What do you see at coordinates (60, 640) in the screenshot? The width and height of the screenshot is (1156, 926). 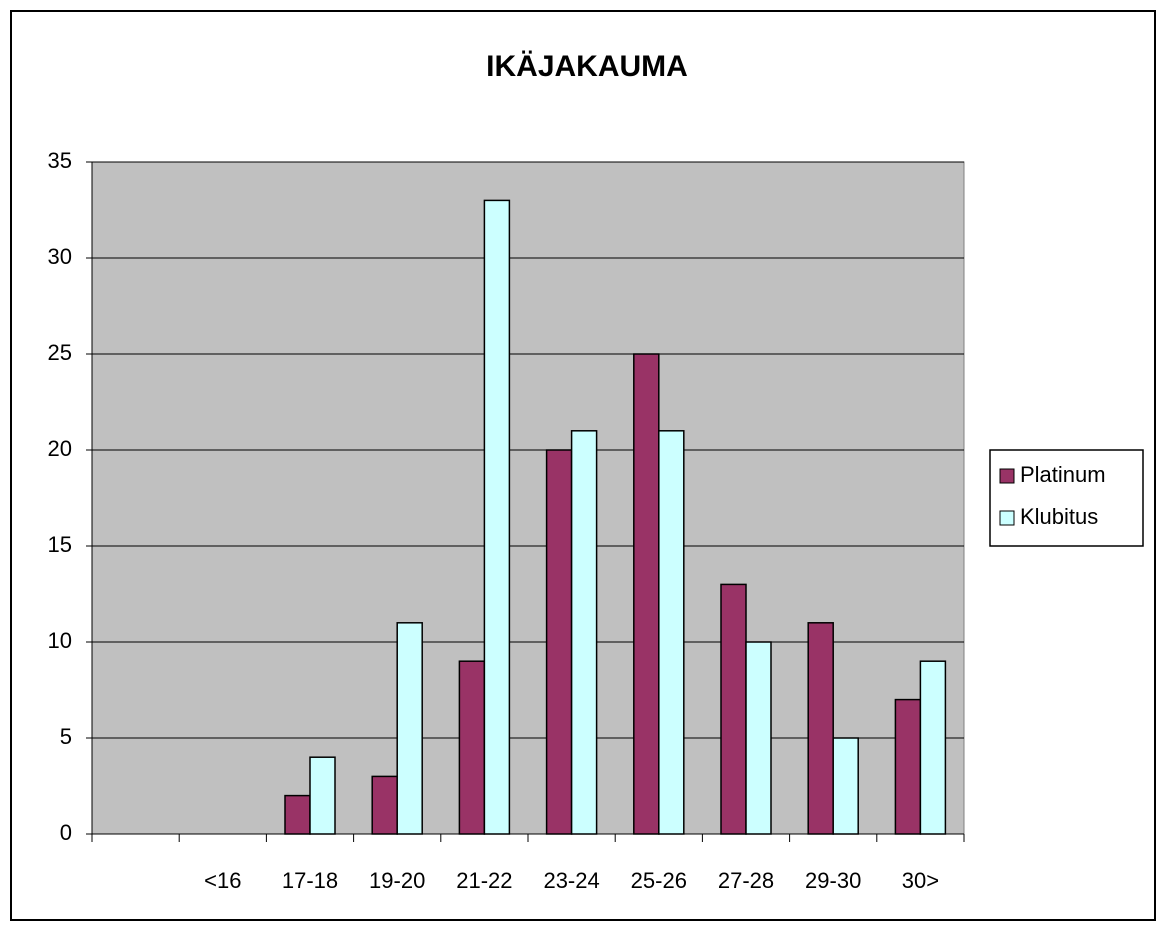 I see `y-tick-label: 10` at bounding box center [60, 640].